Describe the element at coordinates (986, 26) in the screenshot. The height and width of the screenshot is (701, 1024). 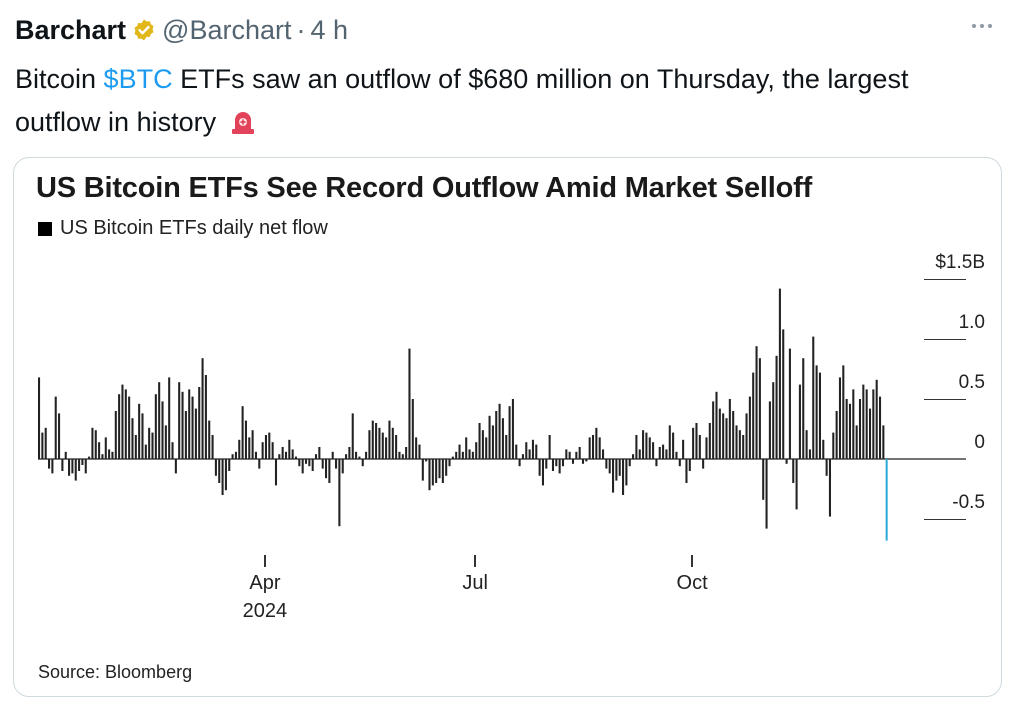
I see `more-options-icon` at that location.